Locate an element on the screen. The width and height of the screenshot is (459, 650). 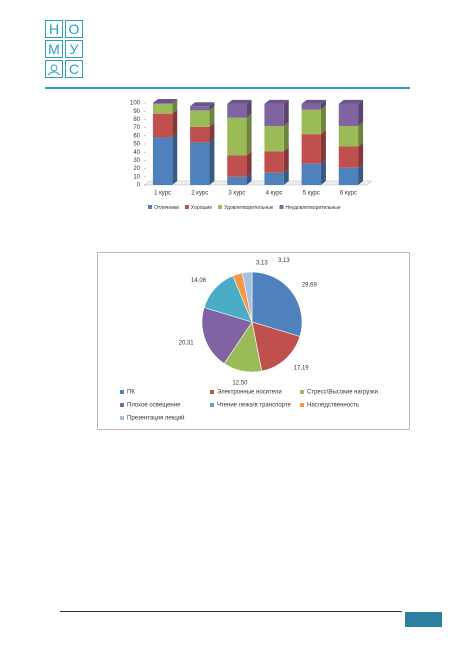
logo: Н О М У С is located at coordinates (65, 51).